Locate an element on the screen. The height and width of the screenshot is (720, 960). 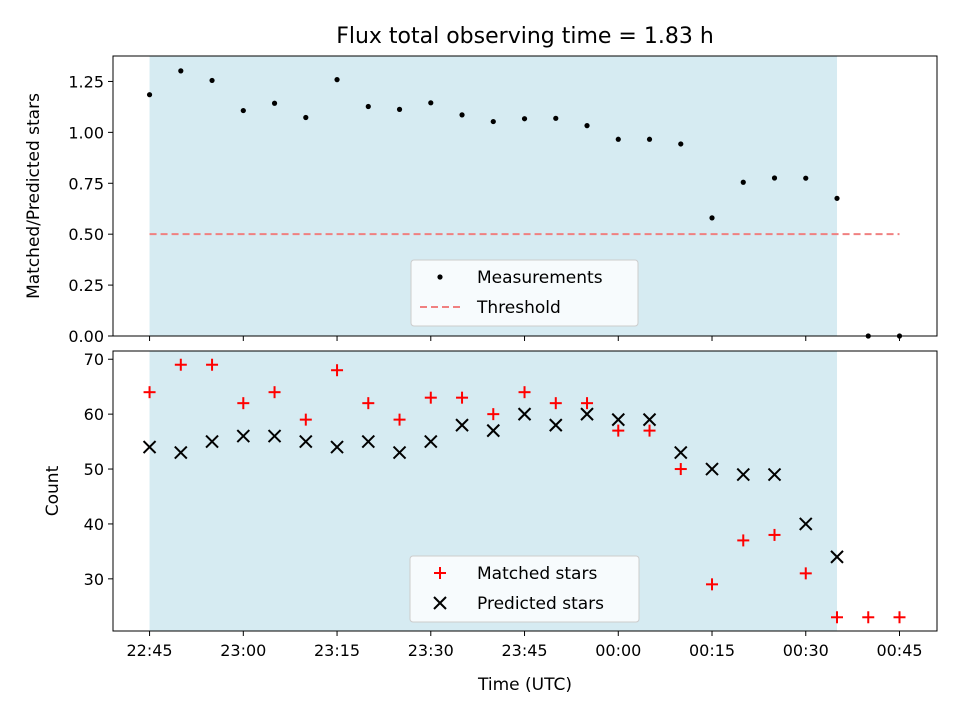
y-tick-label: 60 is located at coordinates (94, 414).